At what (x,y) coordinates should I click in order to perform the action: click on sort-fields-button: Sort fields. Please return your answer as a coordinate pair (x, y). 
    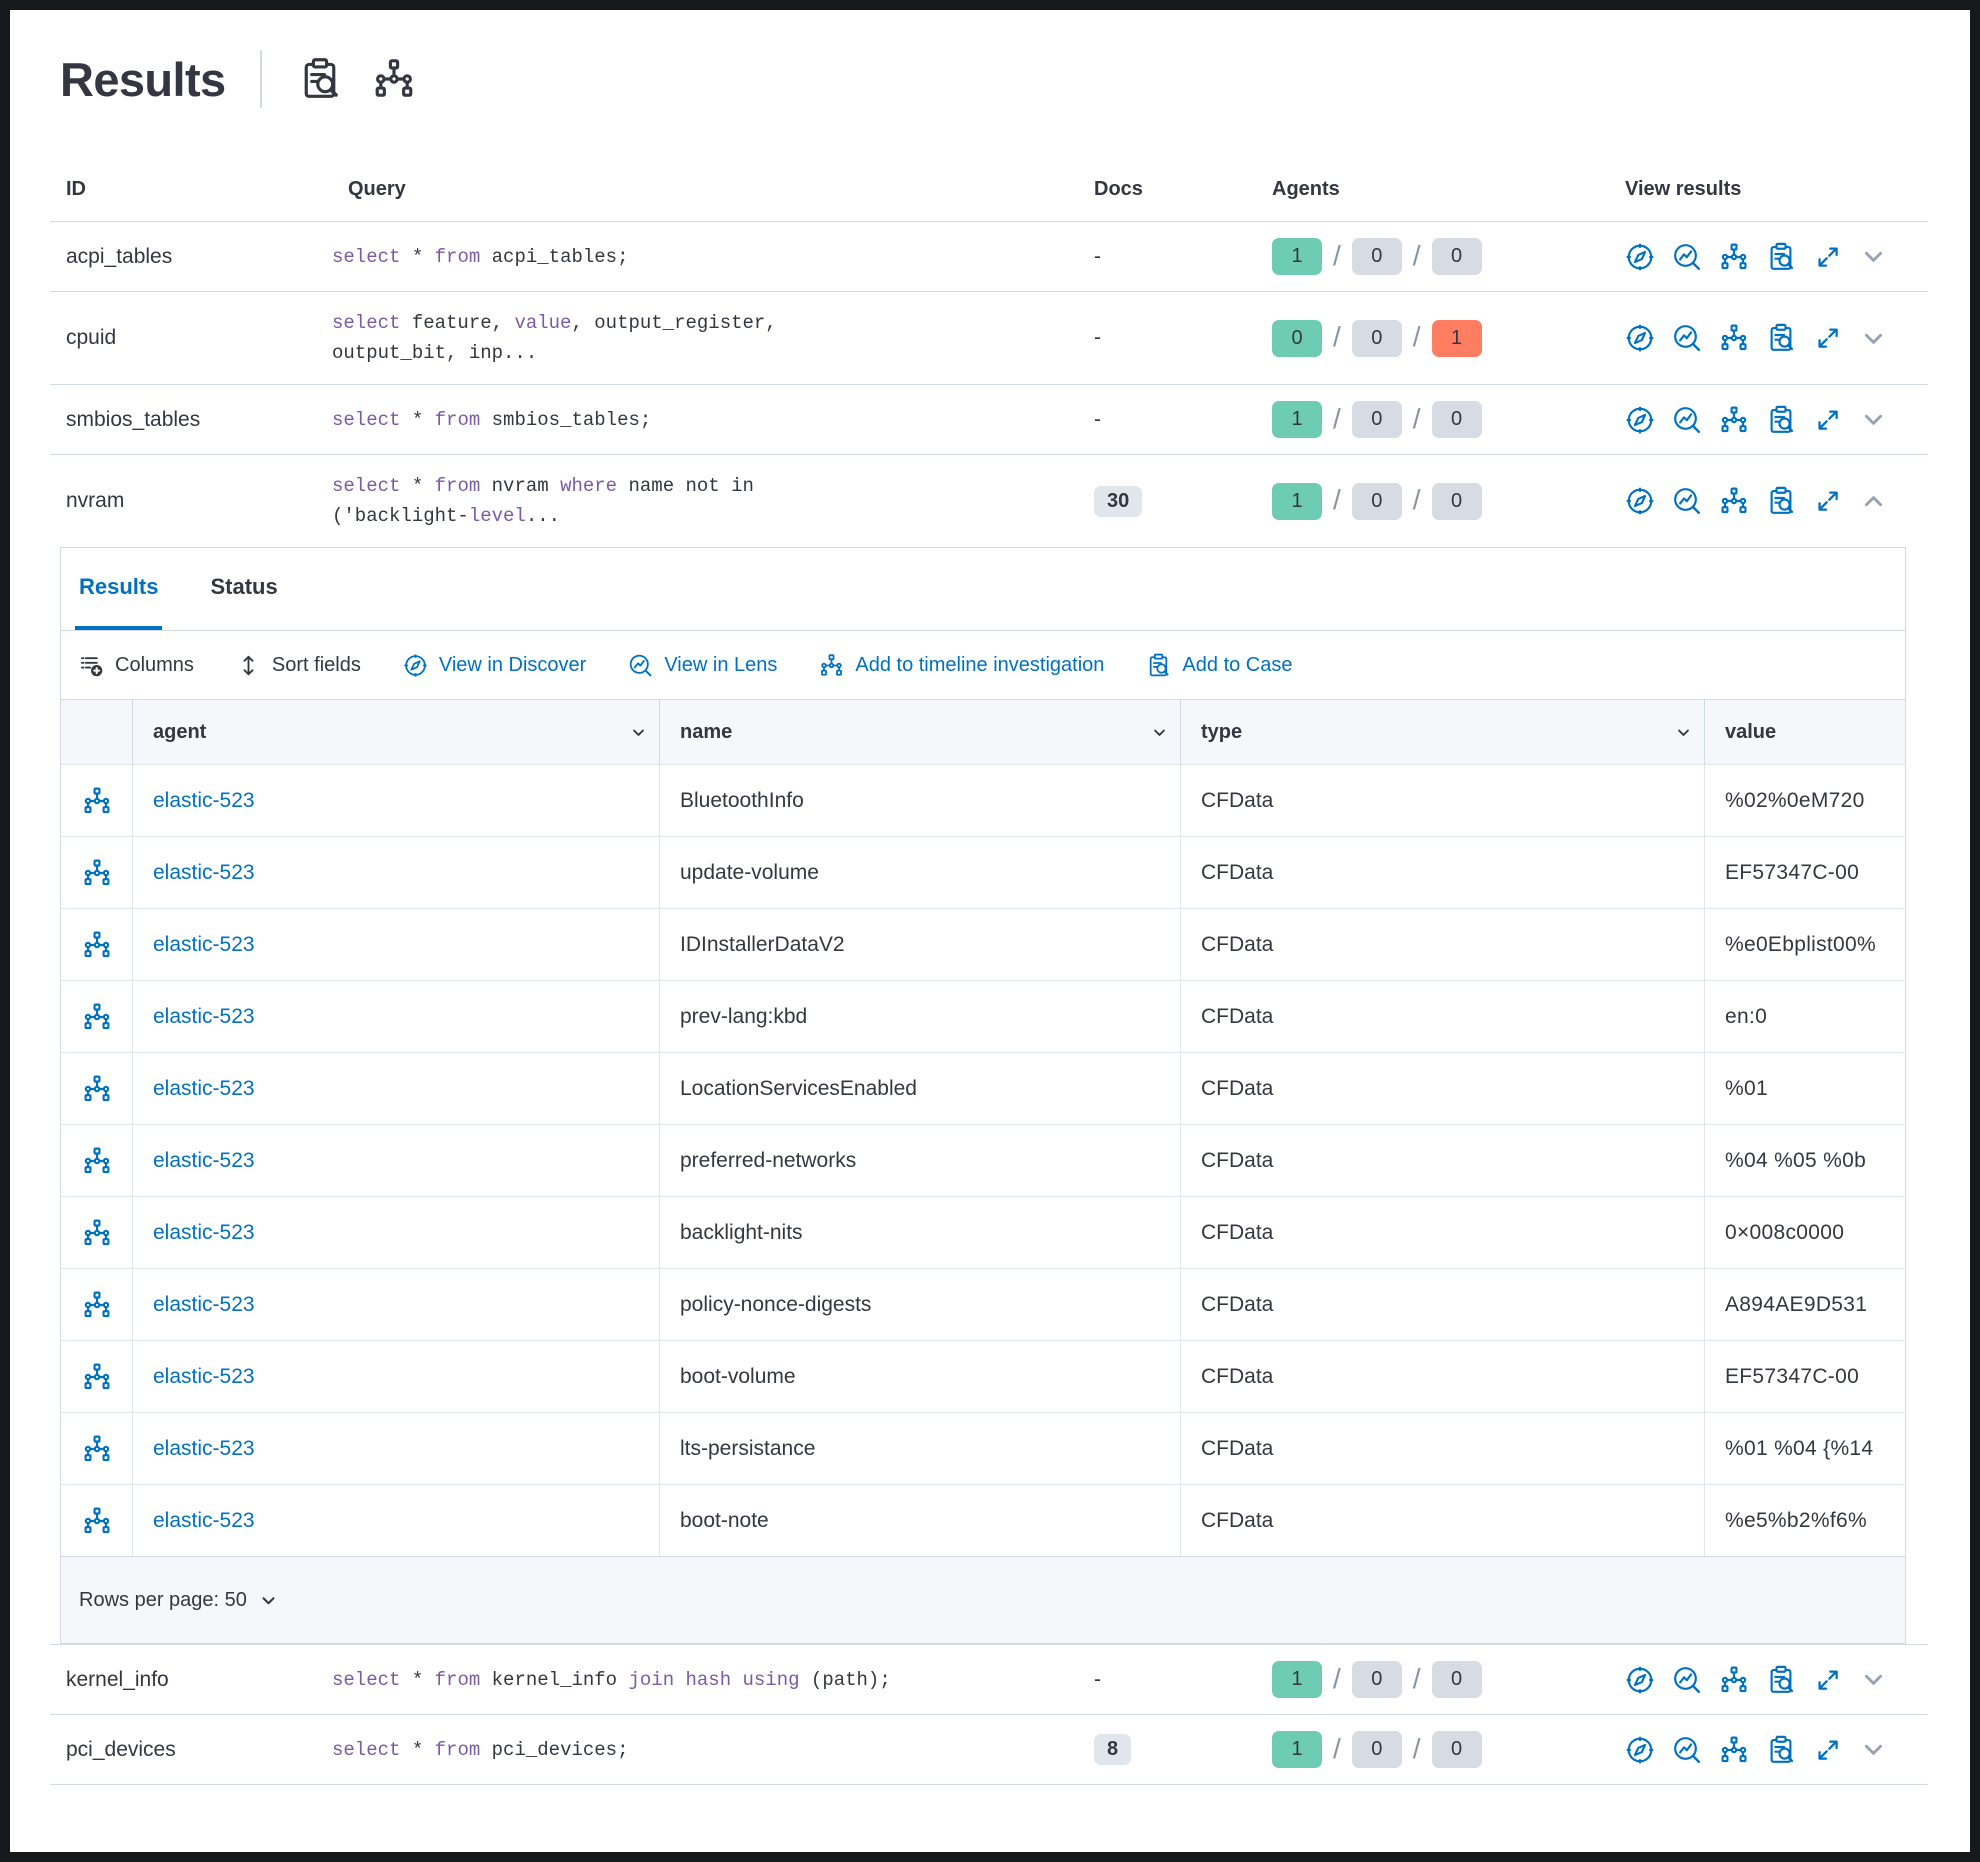
    Looking at the image, I should click on (298, 665).